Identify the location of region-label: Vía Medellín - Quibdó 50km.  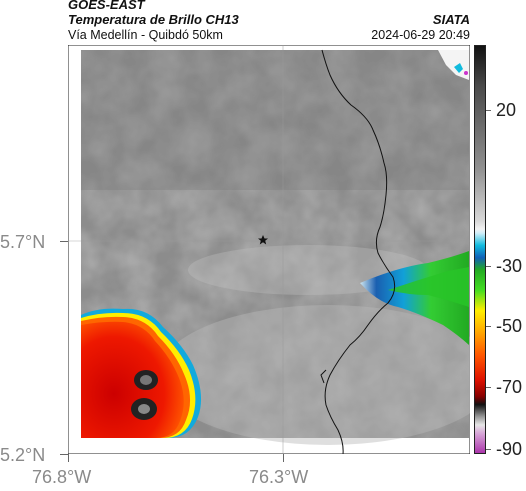
(145, 35).